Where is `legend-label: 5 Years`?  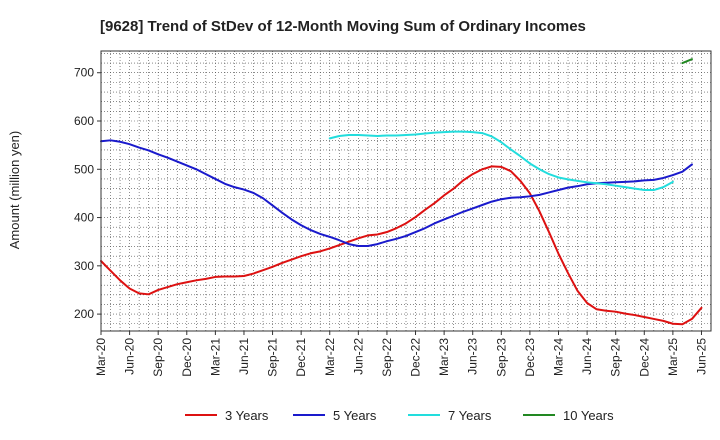
legend-label: 5 Years is located at coordinates (355, 415).